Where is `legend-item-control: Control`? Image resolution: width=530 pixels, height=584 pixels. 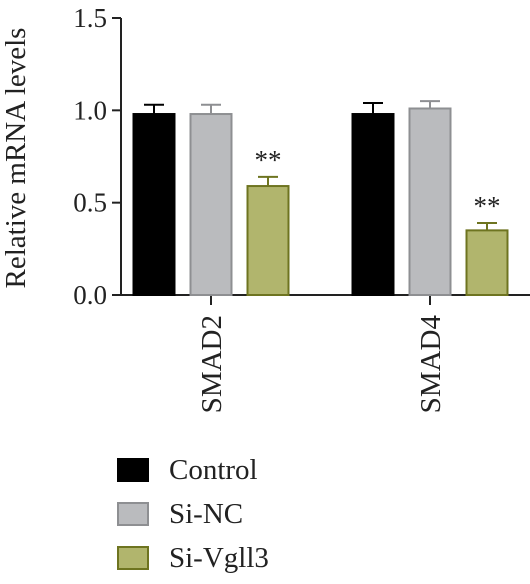 legend-item-control: Control is located at coordinates (193, 470).